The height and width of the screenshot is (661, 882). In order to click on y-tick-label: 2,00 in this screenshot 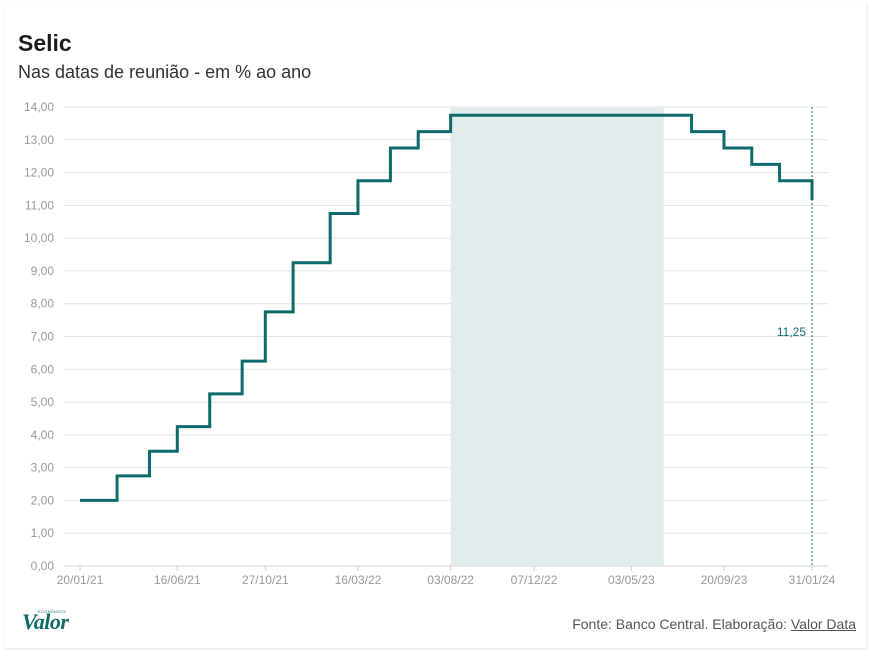, I will do `click(43, 500)`.